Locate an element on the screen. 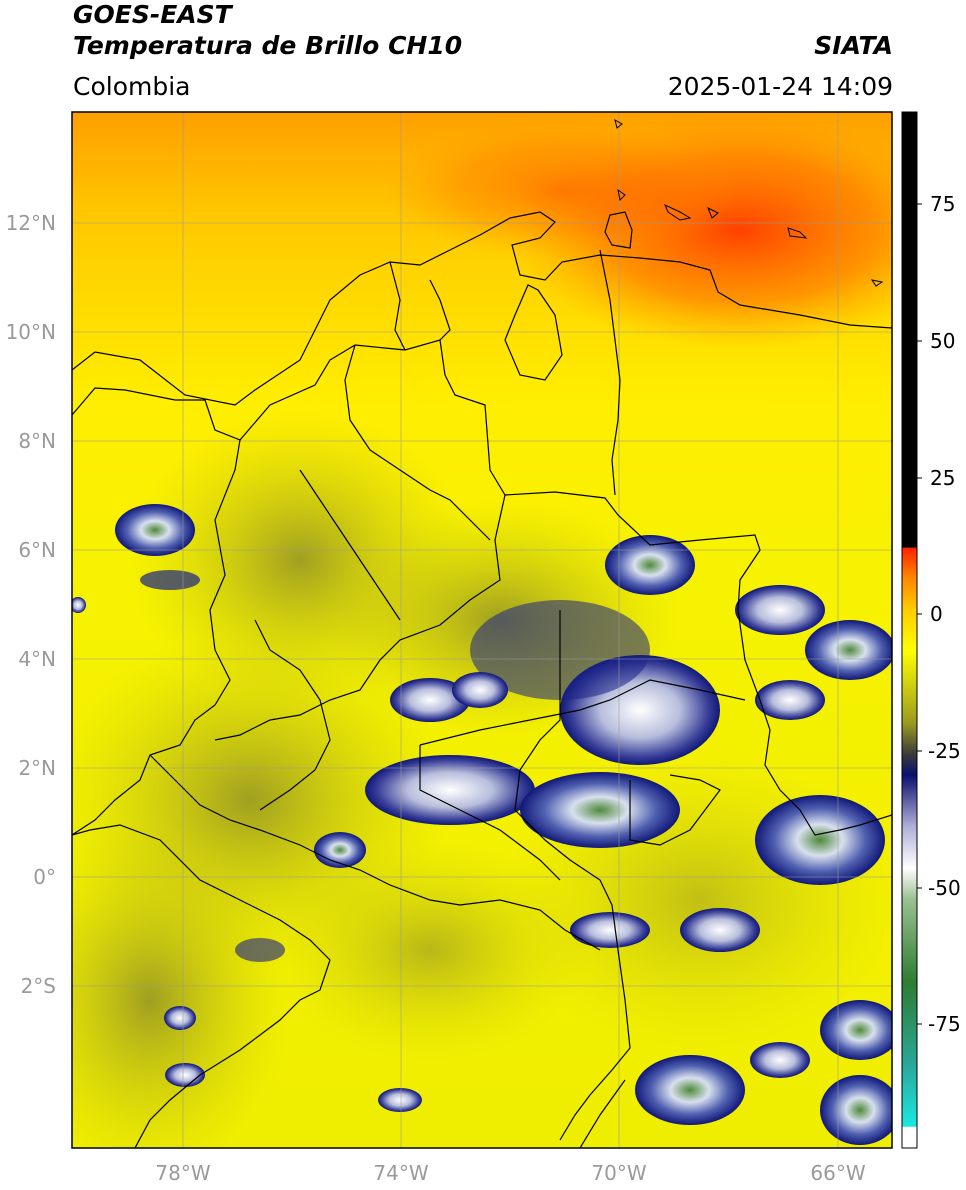 This screenshot has height=1190, width=966. islands is located at coordinates (749, 202).